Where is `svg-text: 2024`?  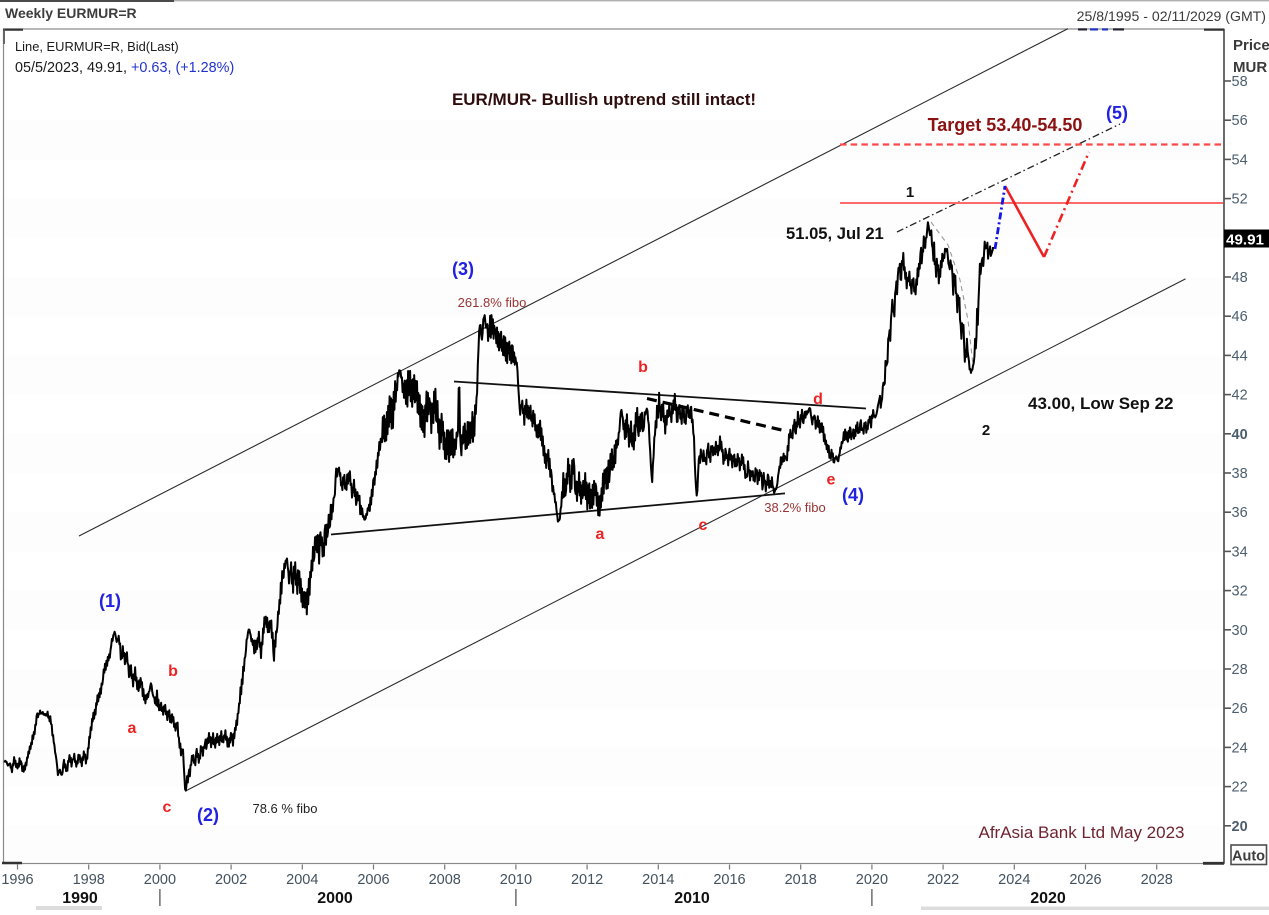 svg-text: 2024 is located at coordinates (1014, 880).